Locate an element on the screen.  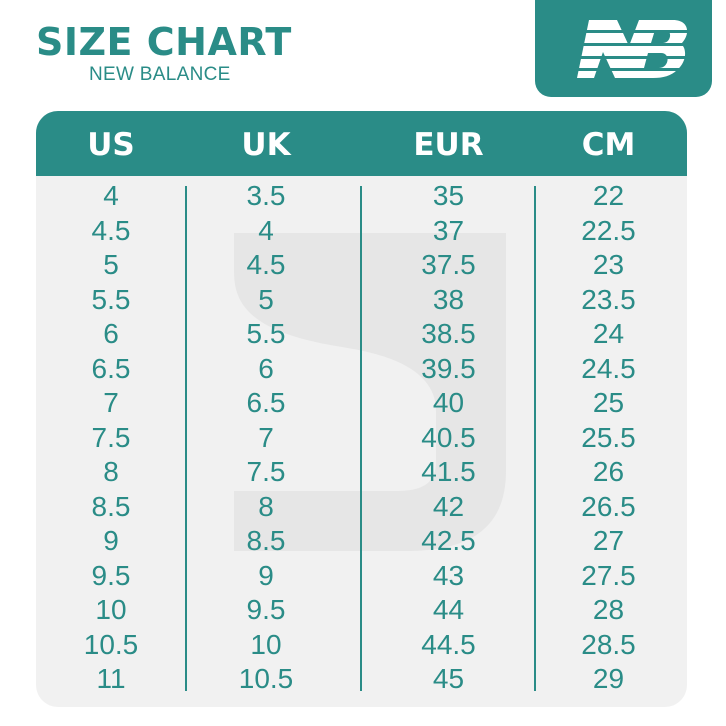
table-header-row: US UK EUR CM is located at coordinates (361, 143).